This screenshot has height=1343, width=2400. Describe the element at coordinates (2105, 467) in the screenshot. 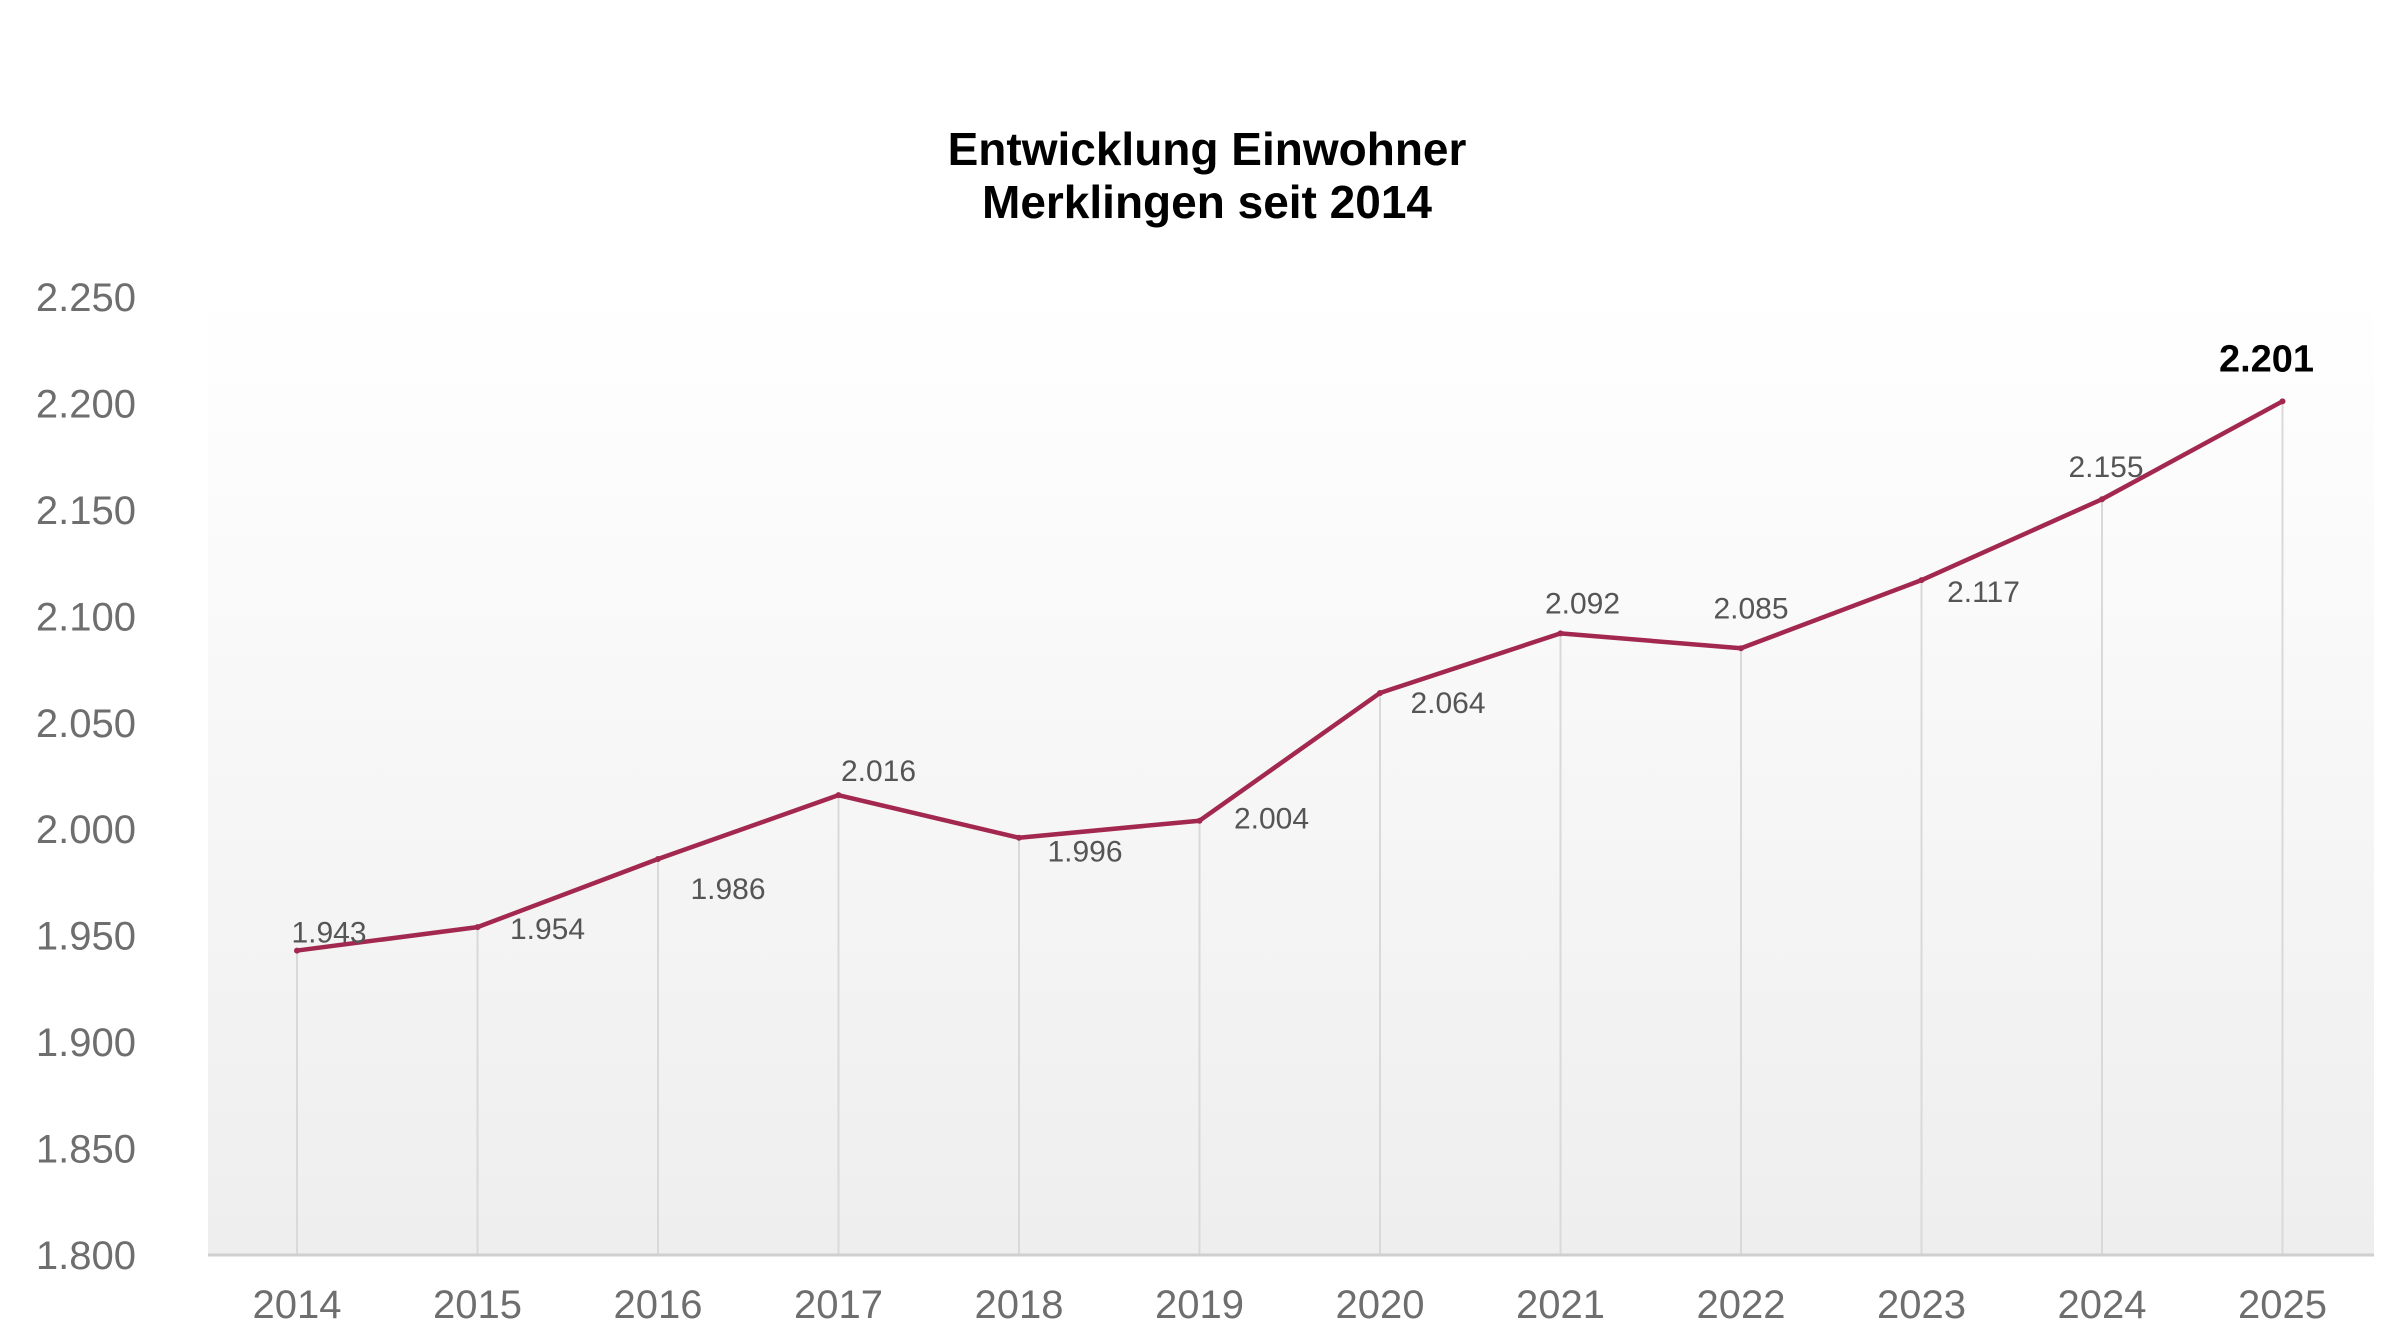

I see `data-label: 2.155` at that location.